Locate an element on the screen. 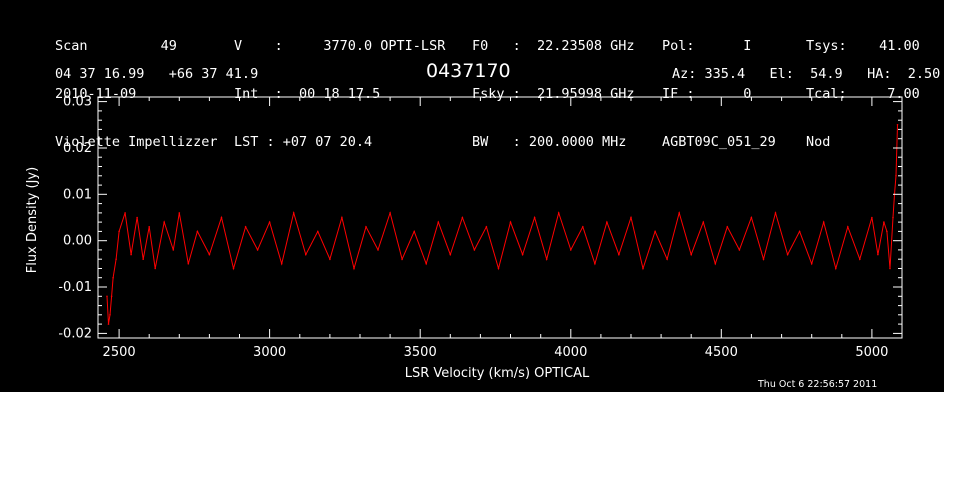 This screenshot has width=962, height=490. source-name: 0437170 is located at coordinates (468, 71).